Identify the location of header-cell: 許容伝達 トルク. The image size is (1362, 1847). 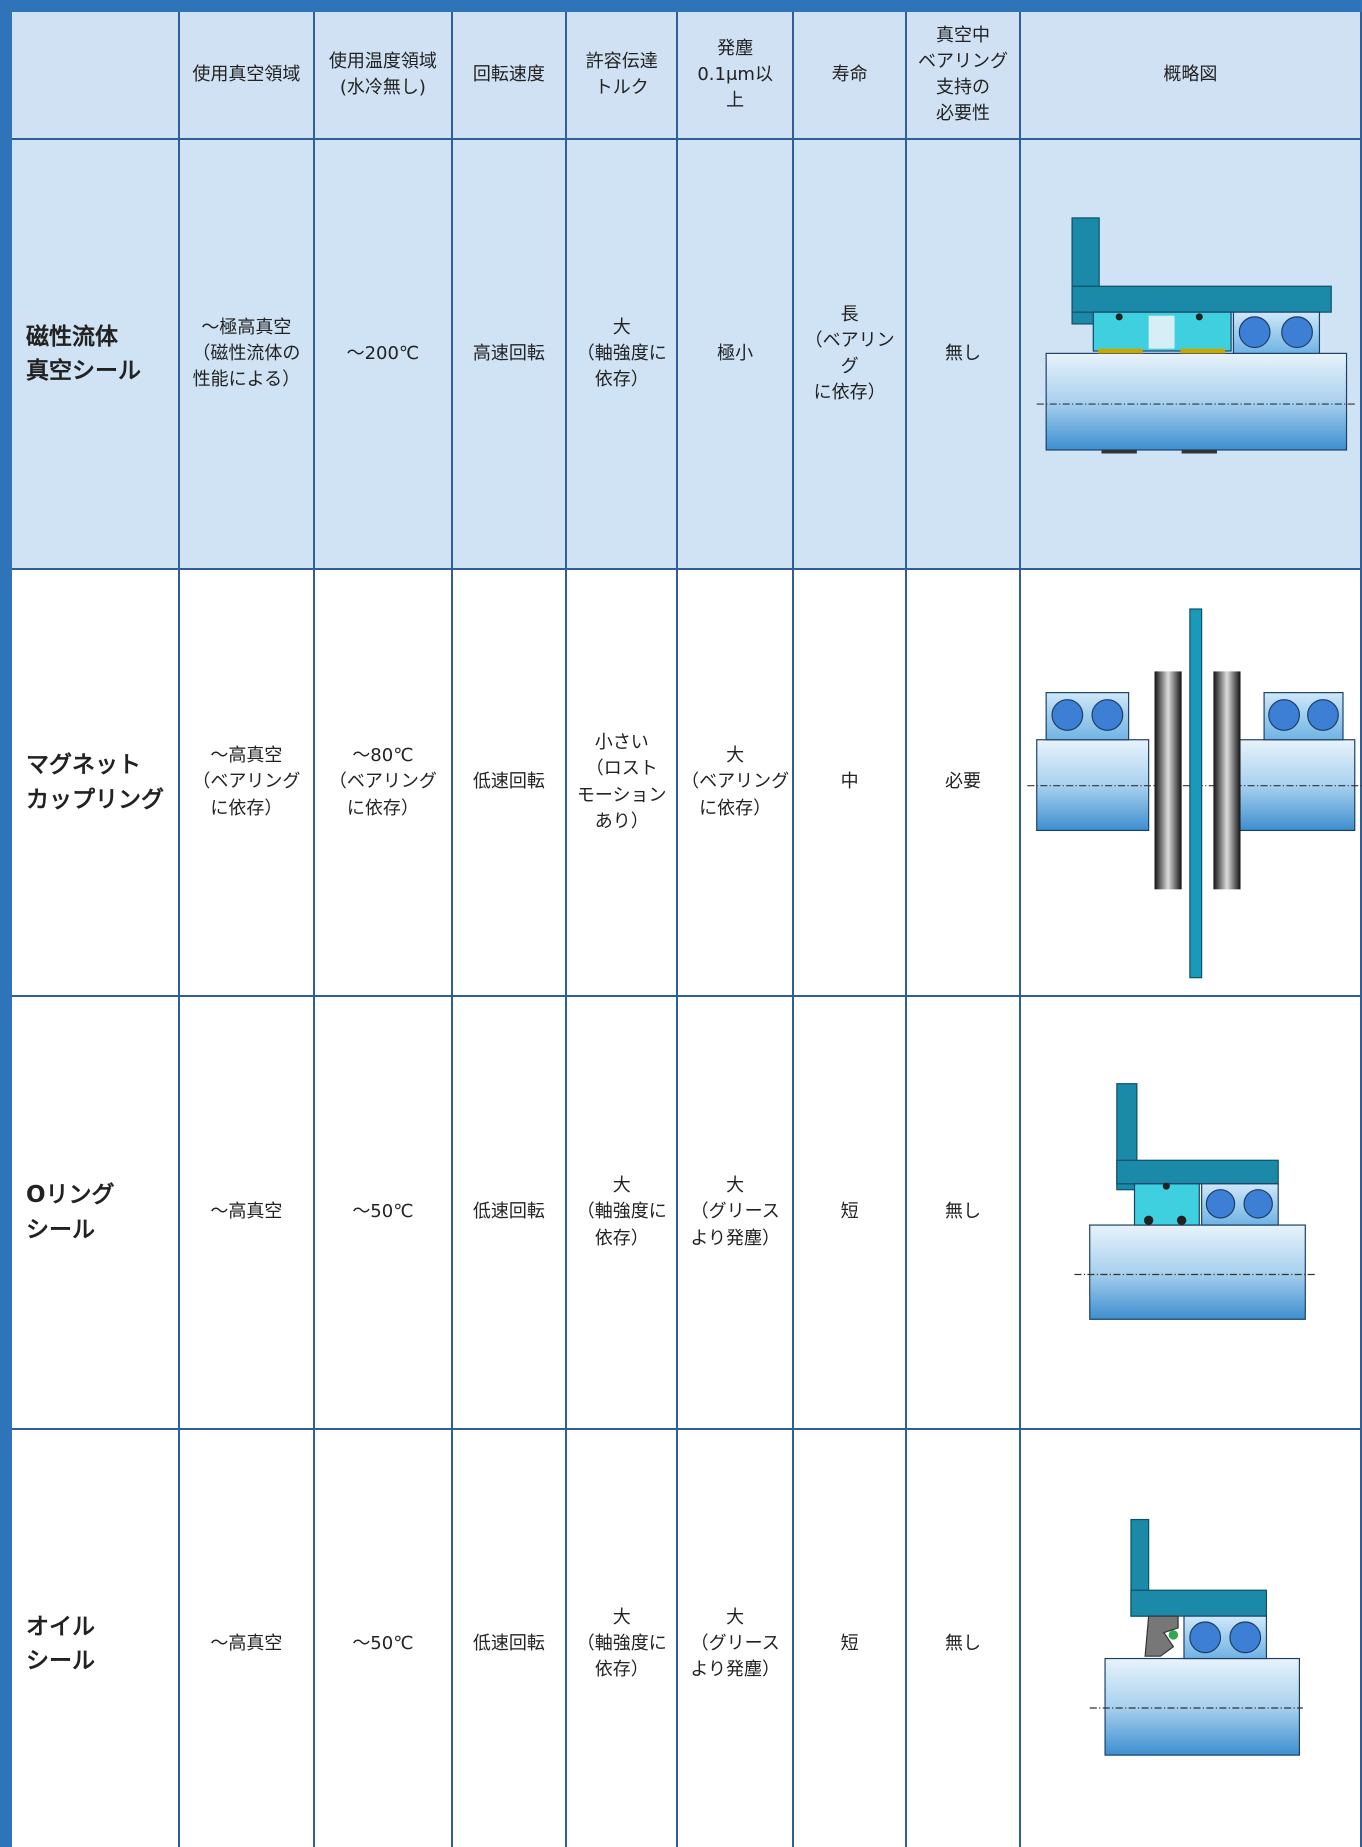
(622, 72).